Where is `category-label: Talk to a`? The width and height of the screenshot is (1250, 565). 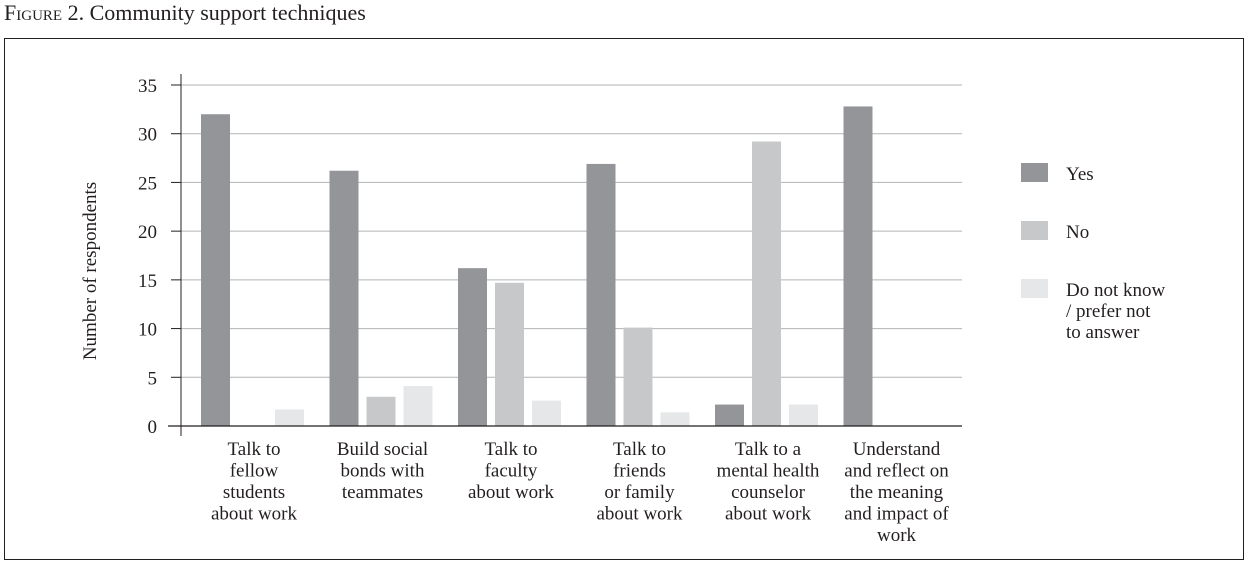
category-label: Talk to a is located at coordinates (768, 449).